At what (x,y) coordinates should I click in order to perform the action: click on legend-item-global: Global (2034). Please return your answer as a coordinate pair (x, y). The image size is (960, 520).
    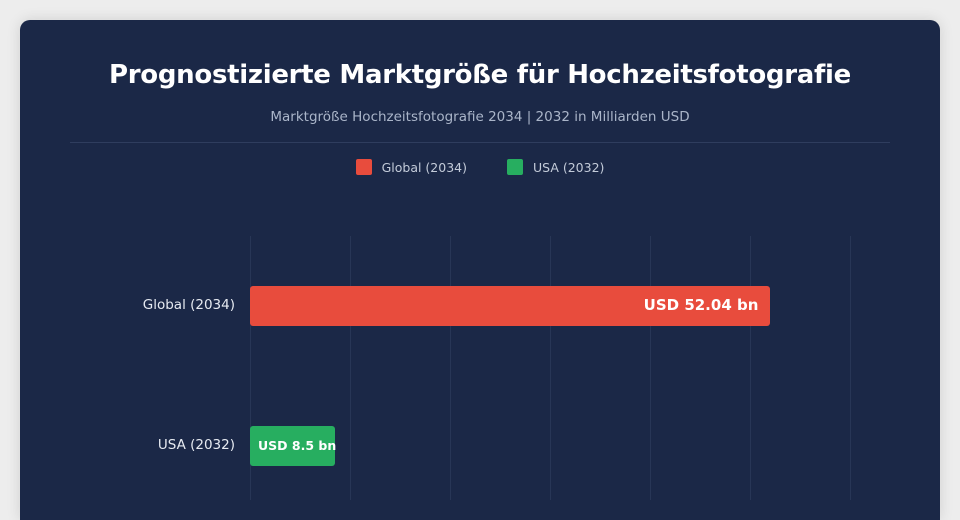
    Looking at the image, I should click on (411, 167).